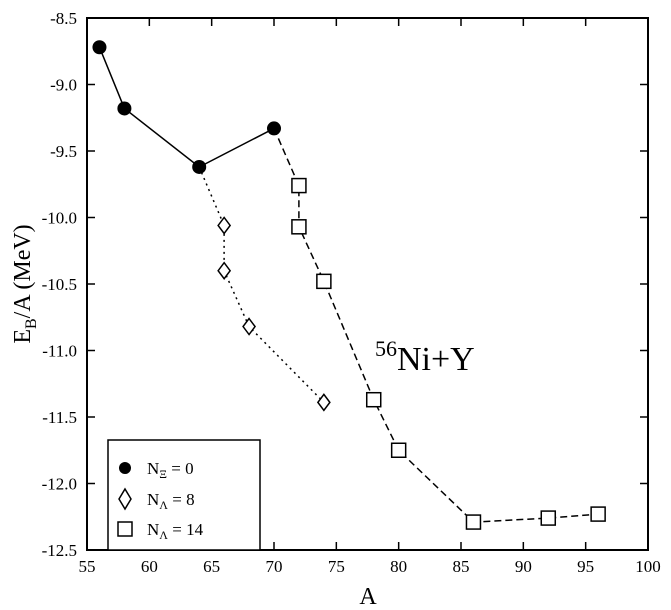  Describe the element at coordinates (274, 566) in the screenshot. I see `x-tick-label: 70` at that location.